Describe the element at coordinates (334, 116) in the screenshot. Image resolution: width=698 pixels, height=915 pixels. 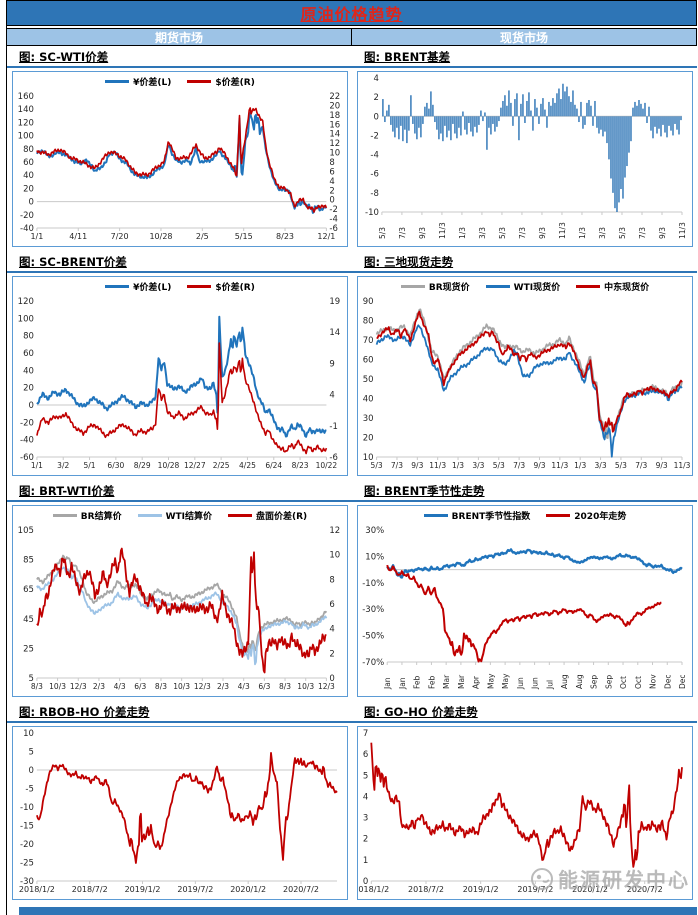
I see `y2-axis-tick-label: 18` at that location.